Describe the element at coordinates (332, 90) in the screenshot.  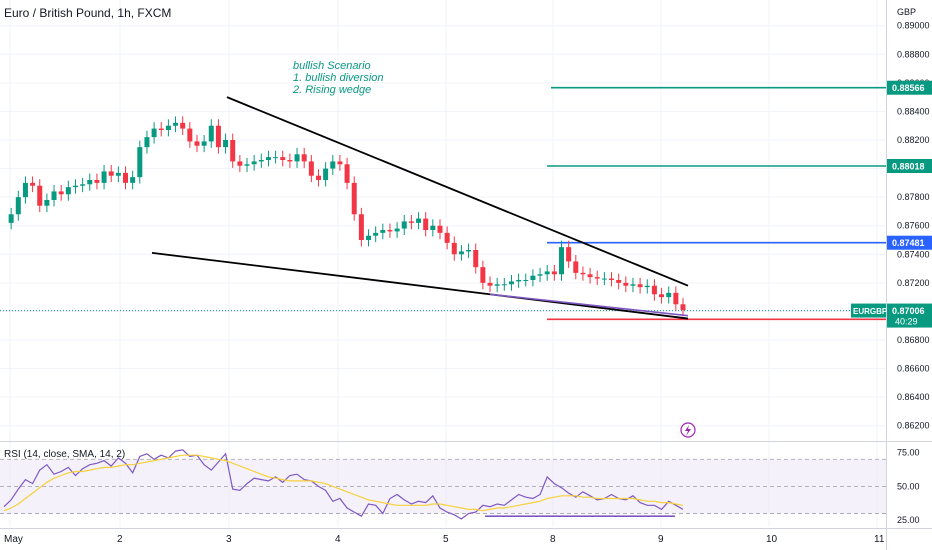
I see `annotation-line-3: 2. Rising wedge` at that location.